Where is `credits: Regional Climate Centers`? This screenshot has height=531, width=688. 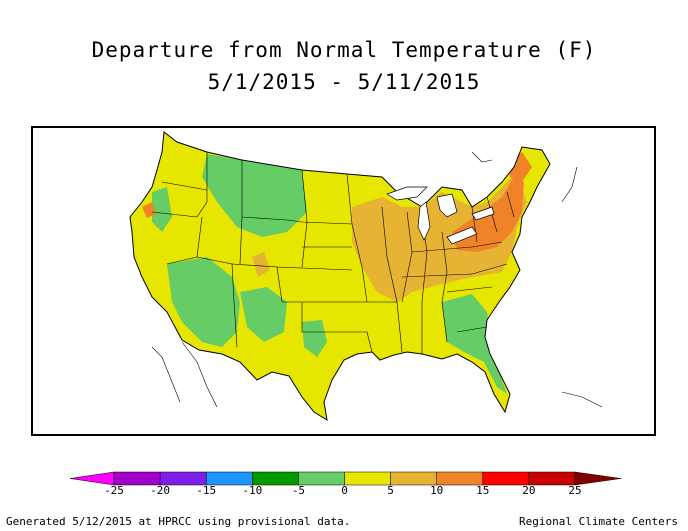
credits: Regional Climate Centers is located at coordinates (598, 521).